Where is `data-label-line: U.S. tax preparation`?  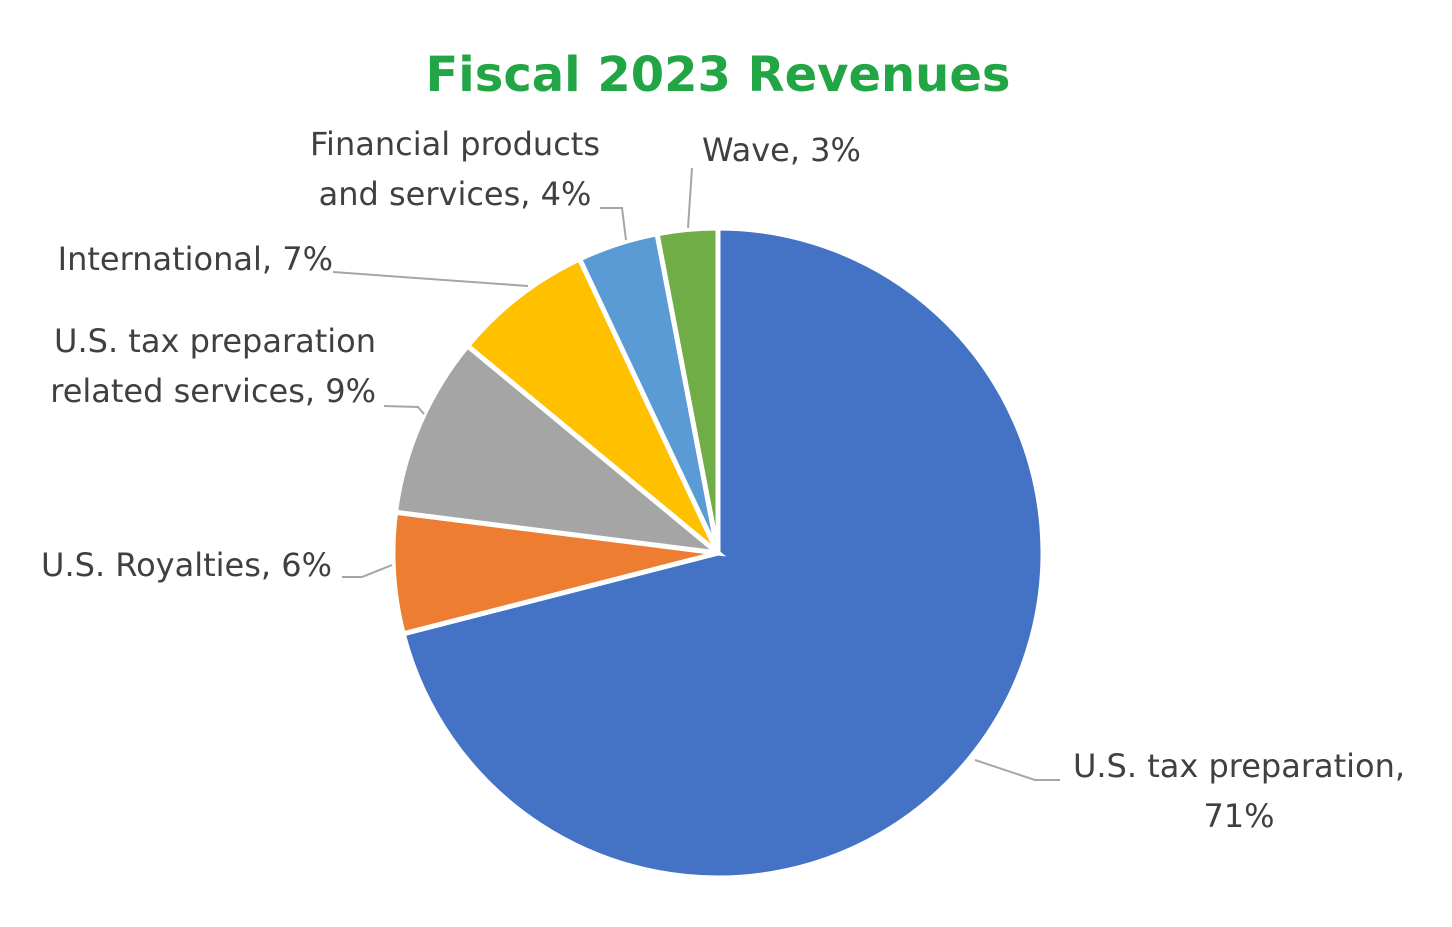 data-label-line: U.S. tax preparation is located at coordinates (215, 341).